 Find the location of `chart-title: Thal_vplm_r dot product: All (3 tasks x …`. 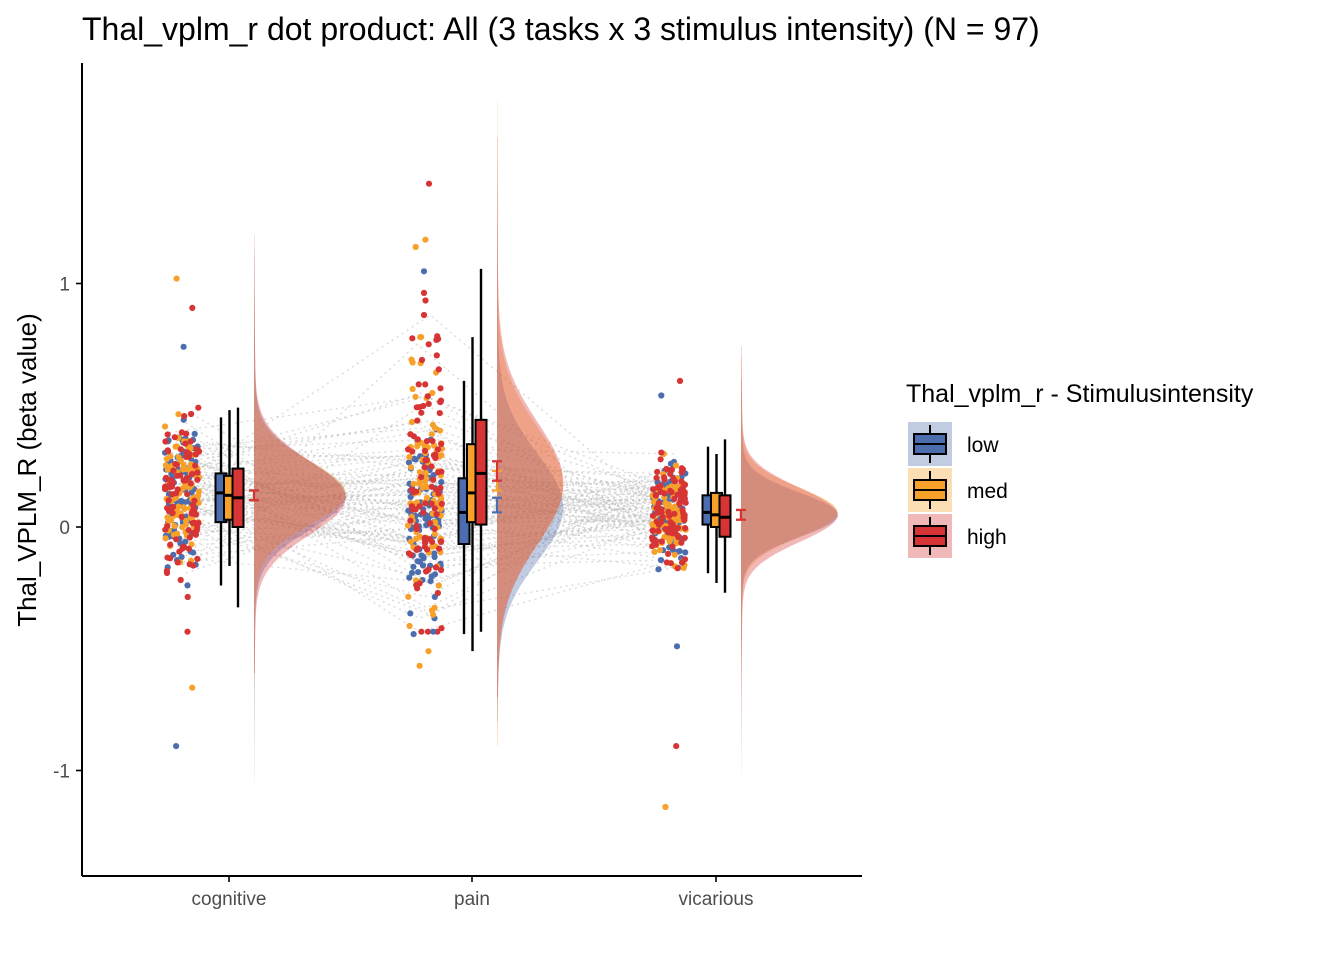

chart-title: Thal_vplm_r dot product: All (3 tasks x … is located at coordinates (561, 29).